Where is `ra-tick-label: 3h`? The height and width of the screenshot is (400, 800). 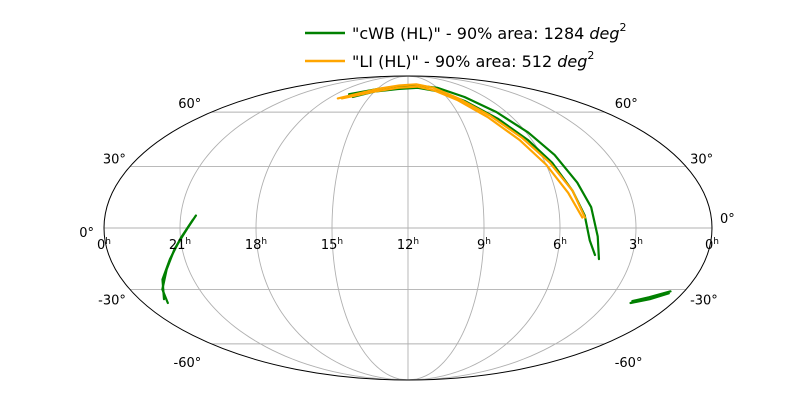
ra-tick-label: 3h is located at coordinates (636, 245).